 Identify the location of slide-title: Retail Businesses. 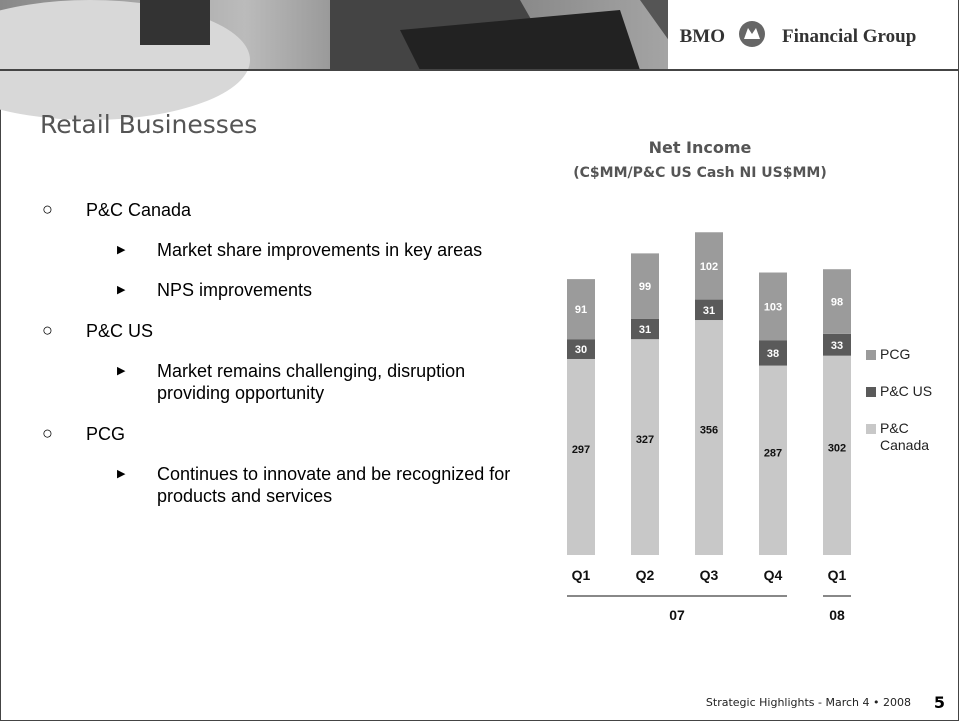
(149, 124).